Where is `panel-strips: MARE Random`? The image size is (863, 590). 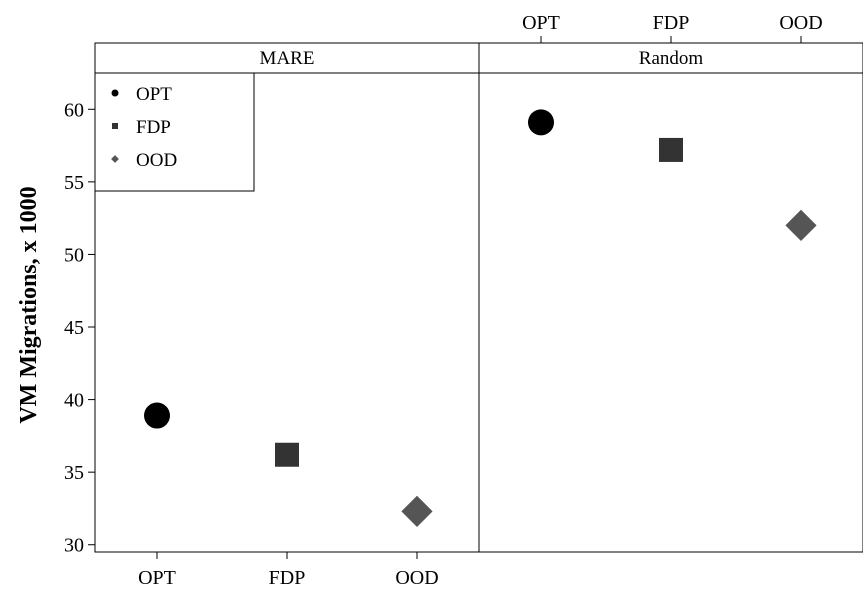
panel-strips: MARE Random is located at coordinates (482, 58).